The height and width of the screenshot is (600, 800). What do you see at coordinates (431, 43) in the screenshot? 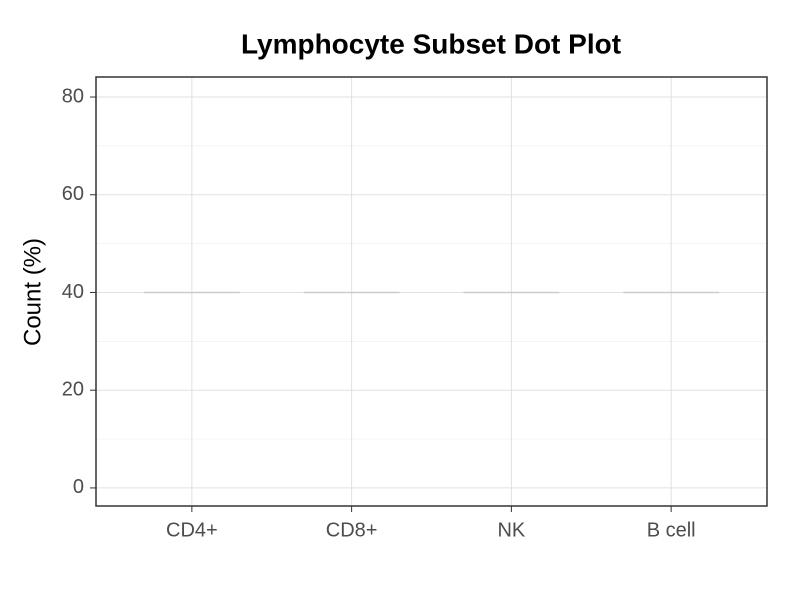
I see `chart-title: Lymphocyte Subset Dot Plot` at bounding box center [431, 43].